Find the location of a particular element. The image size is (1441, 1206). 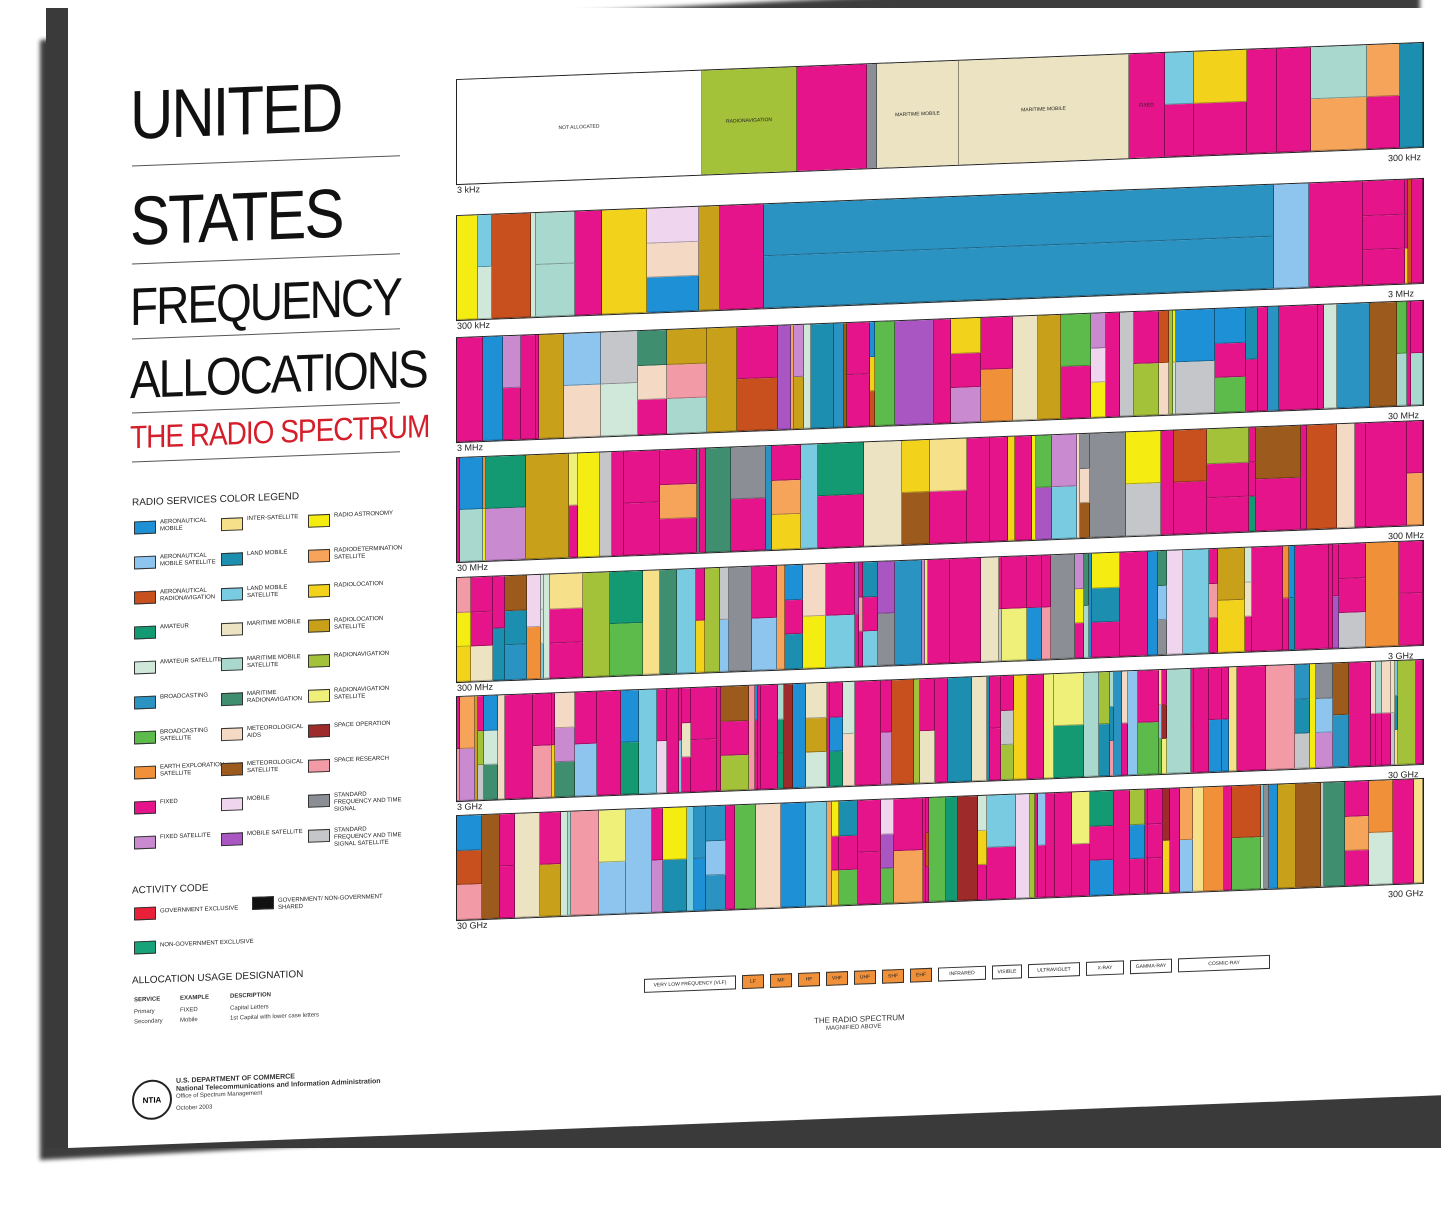

legend-label: SPACE OPERATION is located at coordinates (362, 724).